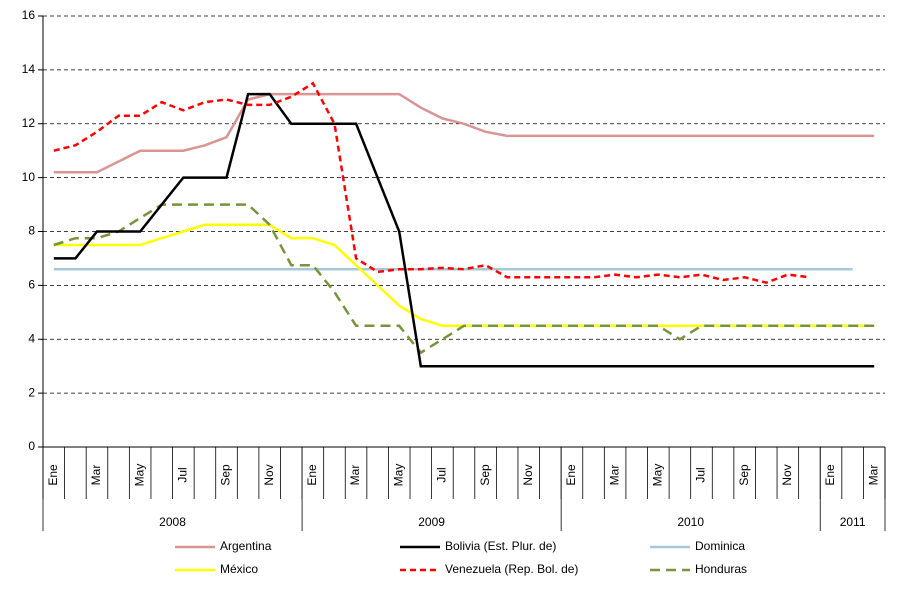 This screenshot has width=898, height=601. What do you see at coordinates (31, 285) in the screenshot?
I see `y-tick-label: 6` at bounding box center [31, 285].